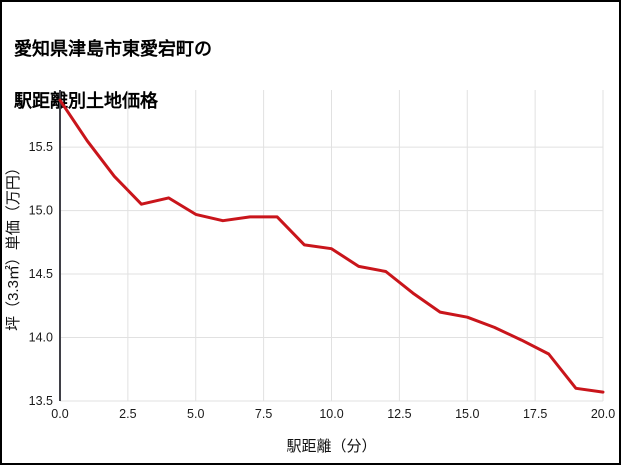 This screenshot has width=621, height=465. Describe the element at coordinates (41, 401) in the screenshot. I see `y-tick-label: 13.5` at that location.